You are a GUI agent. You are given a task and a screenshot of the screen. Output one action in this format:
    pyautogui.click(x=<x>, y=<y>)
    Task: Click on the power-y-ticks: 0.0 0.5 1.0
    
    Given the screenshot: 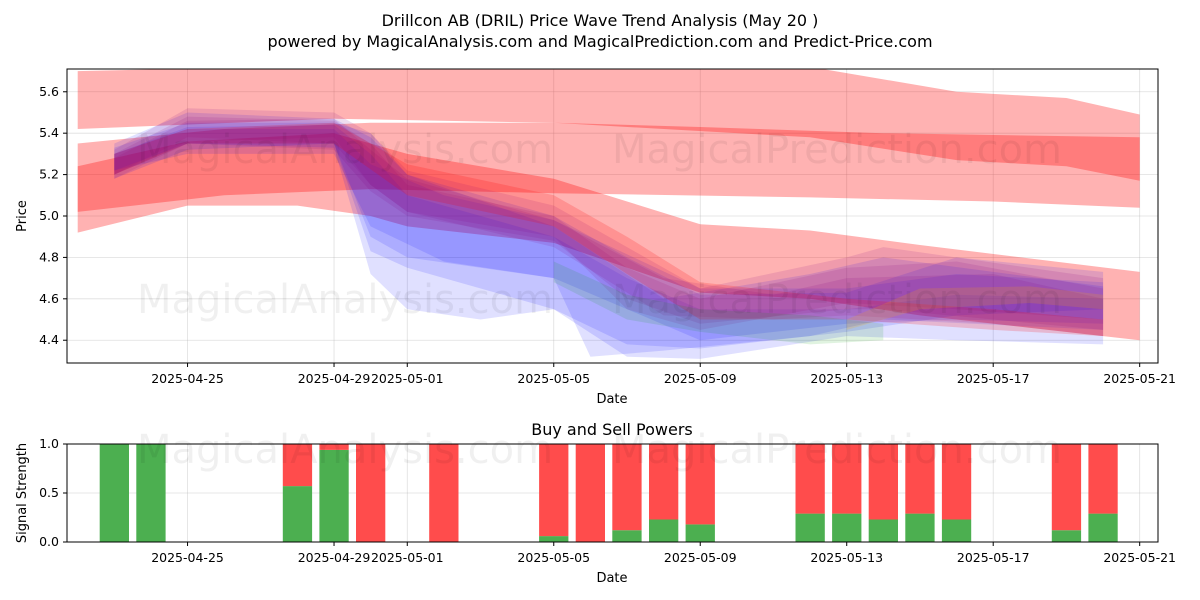 What is the action you would take?
    pyautogui.click(x=53, y=492)
    